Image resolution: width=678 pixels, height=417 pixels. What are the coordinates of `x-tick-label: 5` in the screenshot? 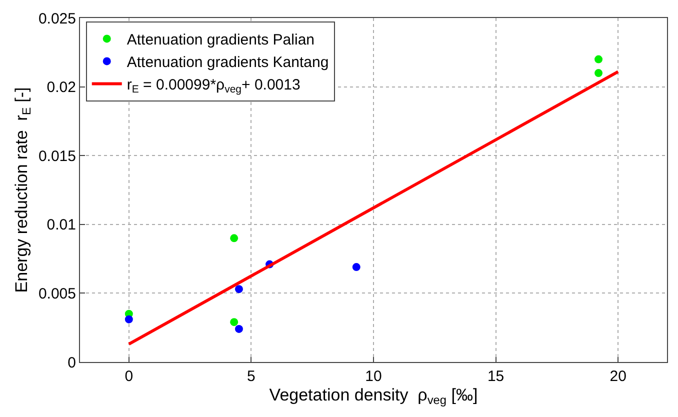 It's located at (251, 376).